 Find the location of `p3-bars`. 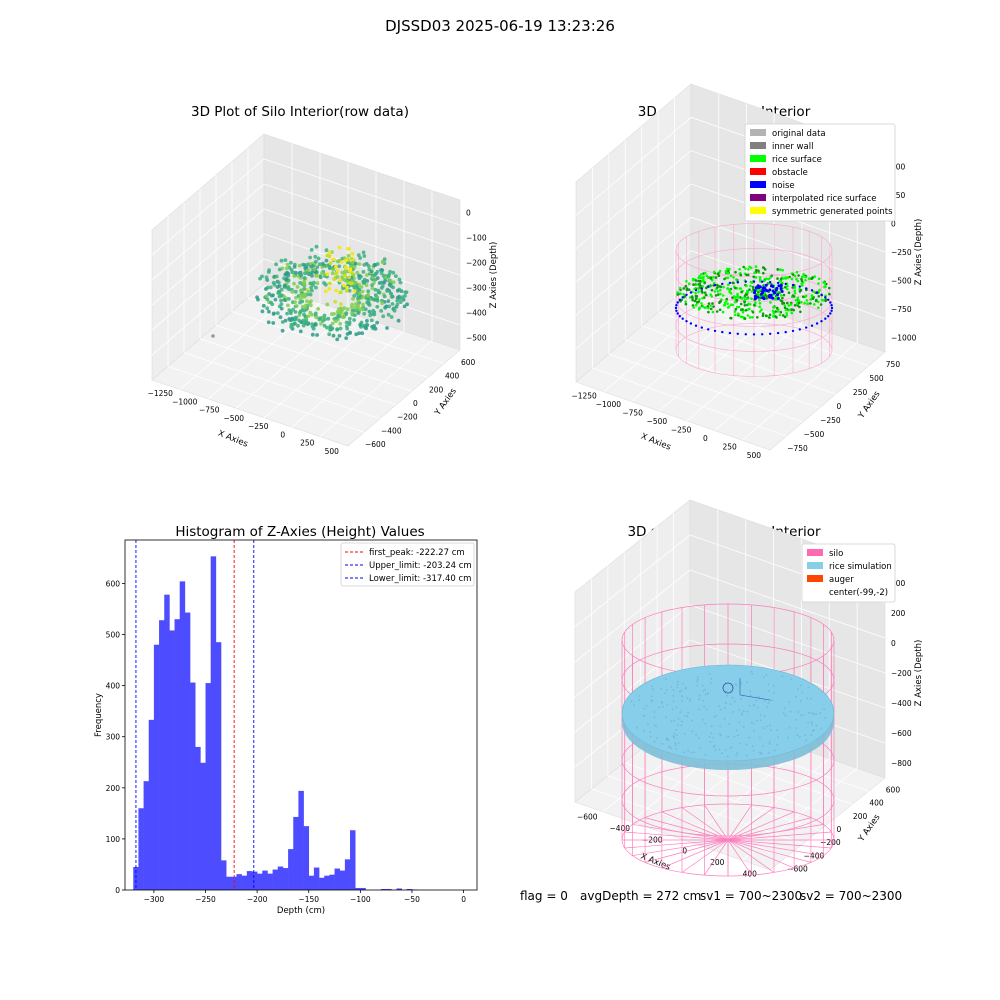

p3-bars is located at coordinates (275, 723).